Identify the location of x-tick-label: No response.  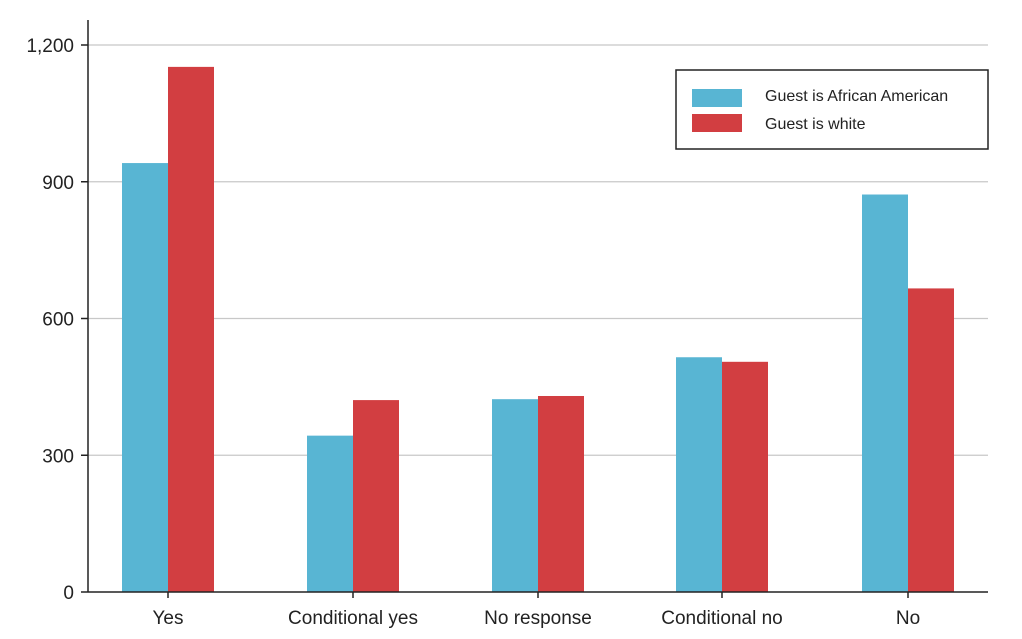
(538, 618).